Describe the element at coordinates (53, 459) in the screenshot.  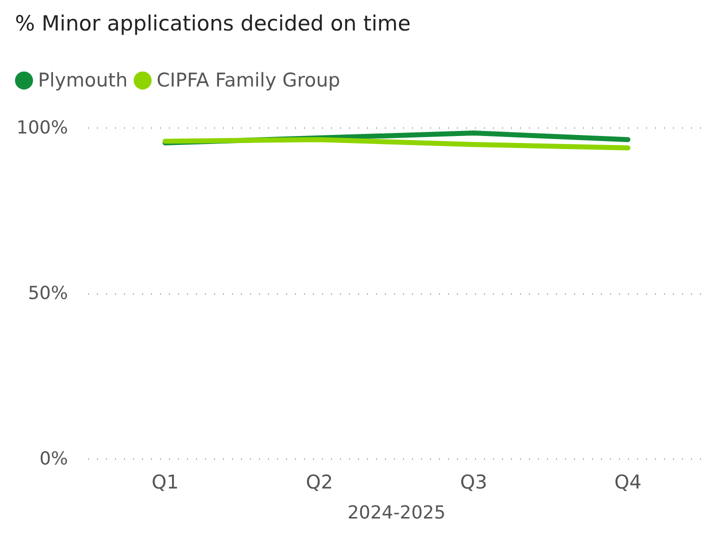
I see `y-tick-label: 0%` at that location.